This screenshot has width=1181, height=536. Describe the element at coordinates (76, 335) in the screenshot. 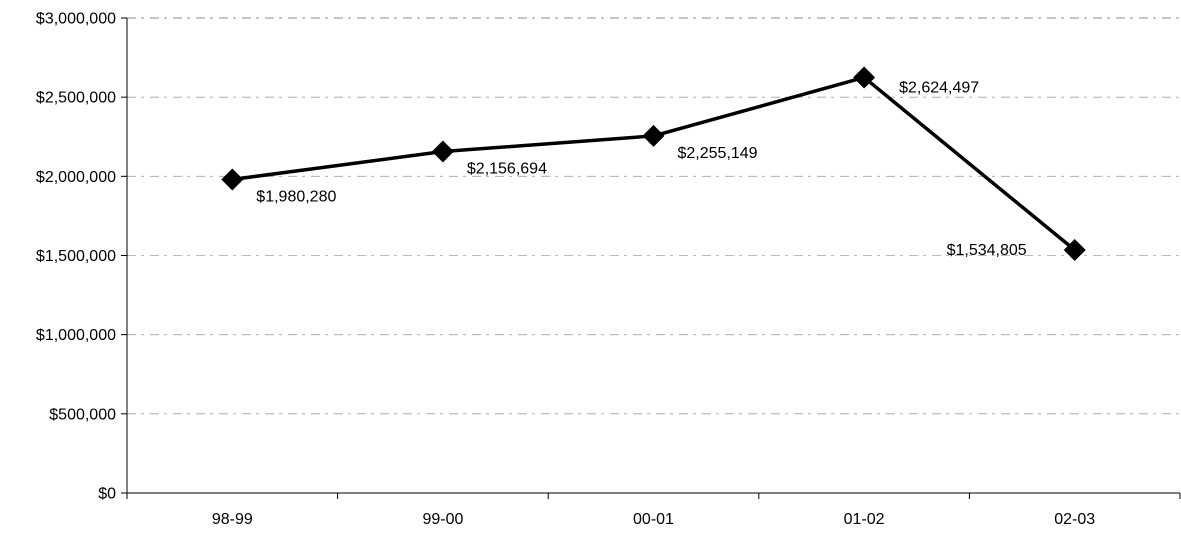

I see `y-tick-label-2: $1,000,000` at that location.